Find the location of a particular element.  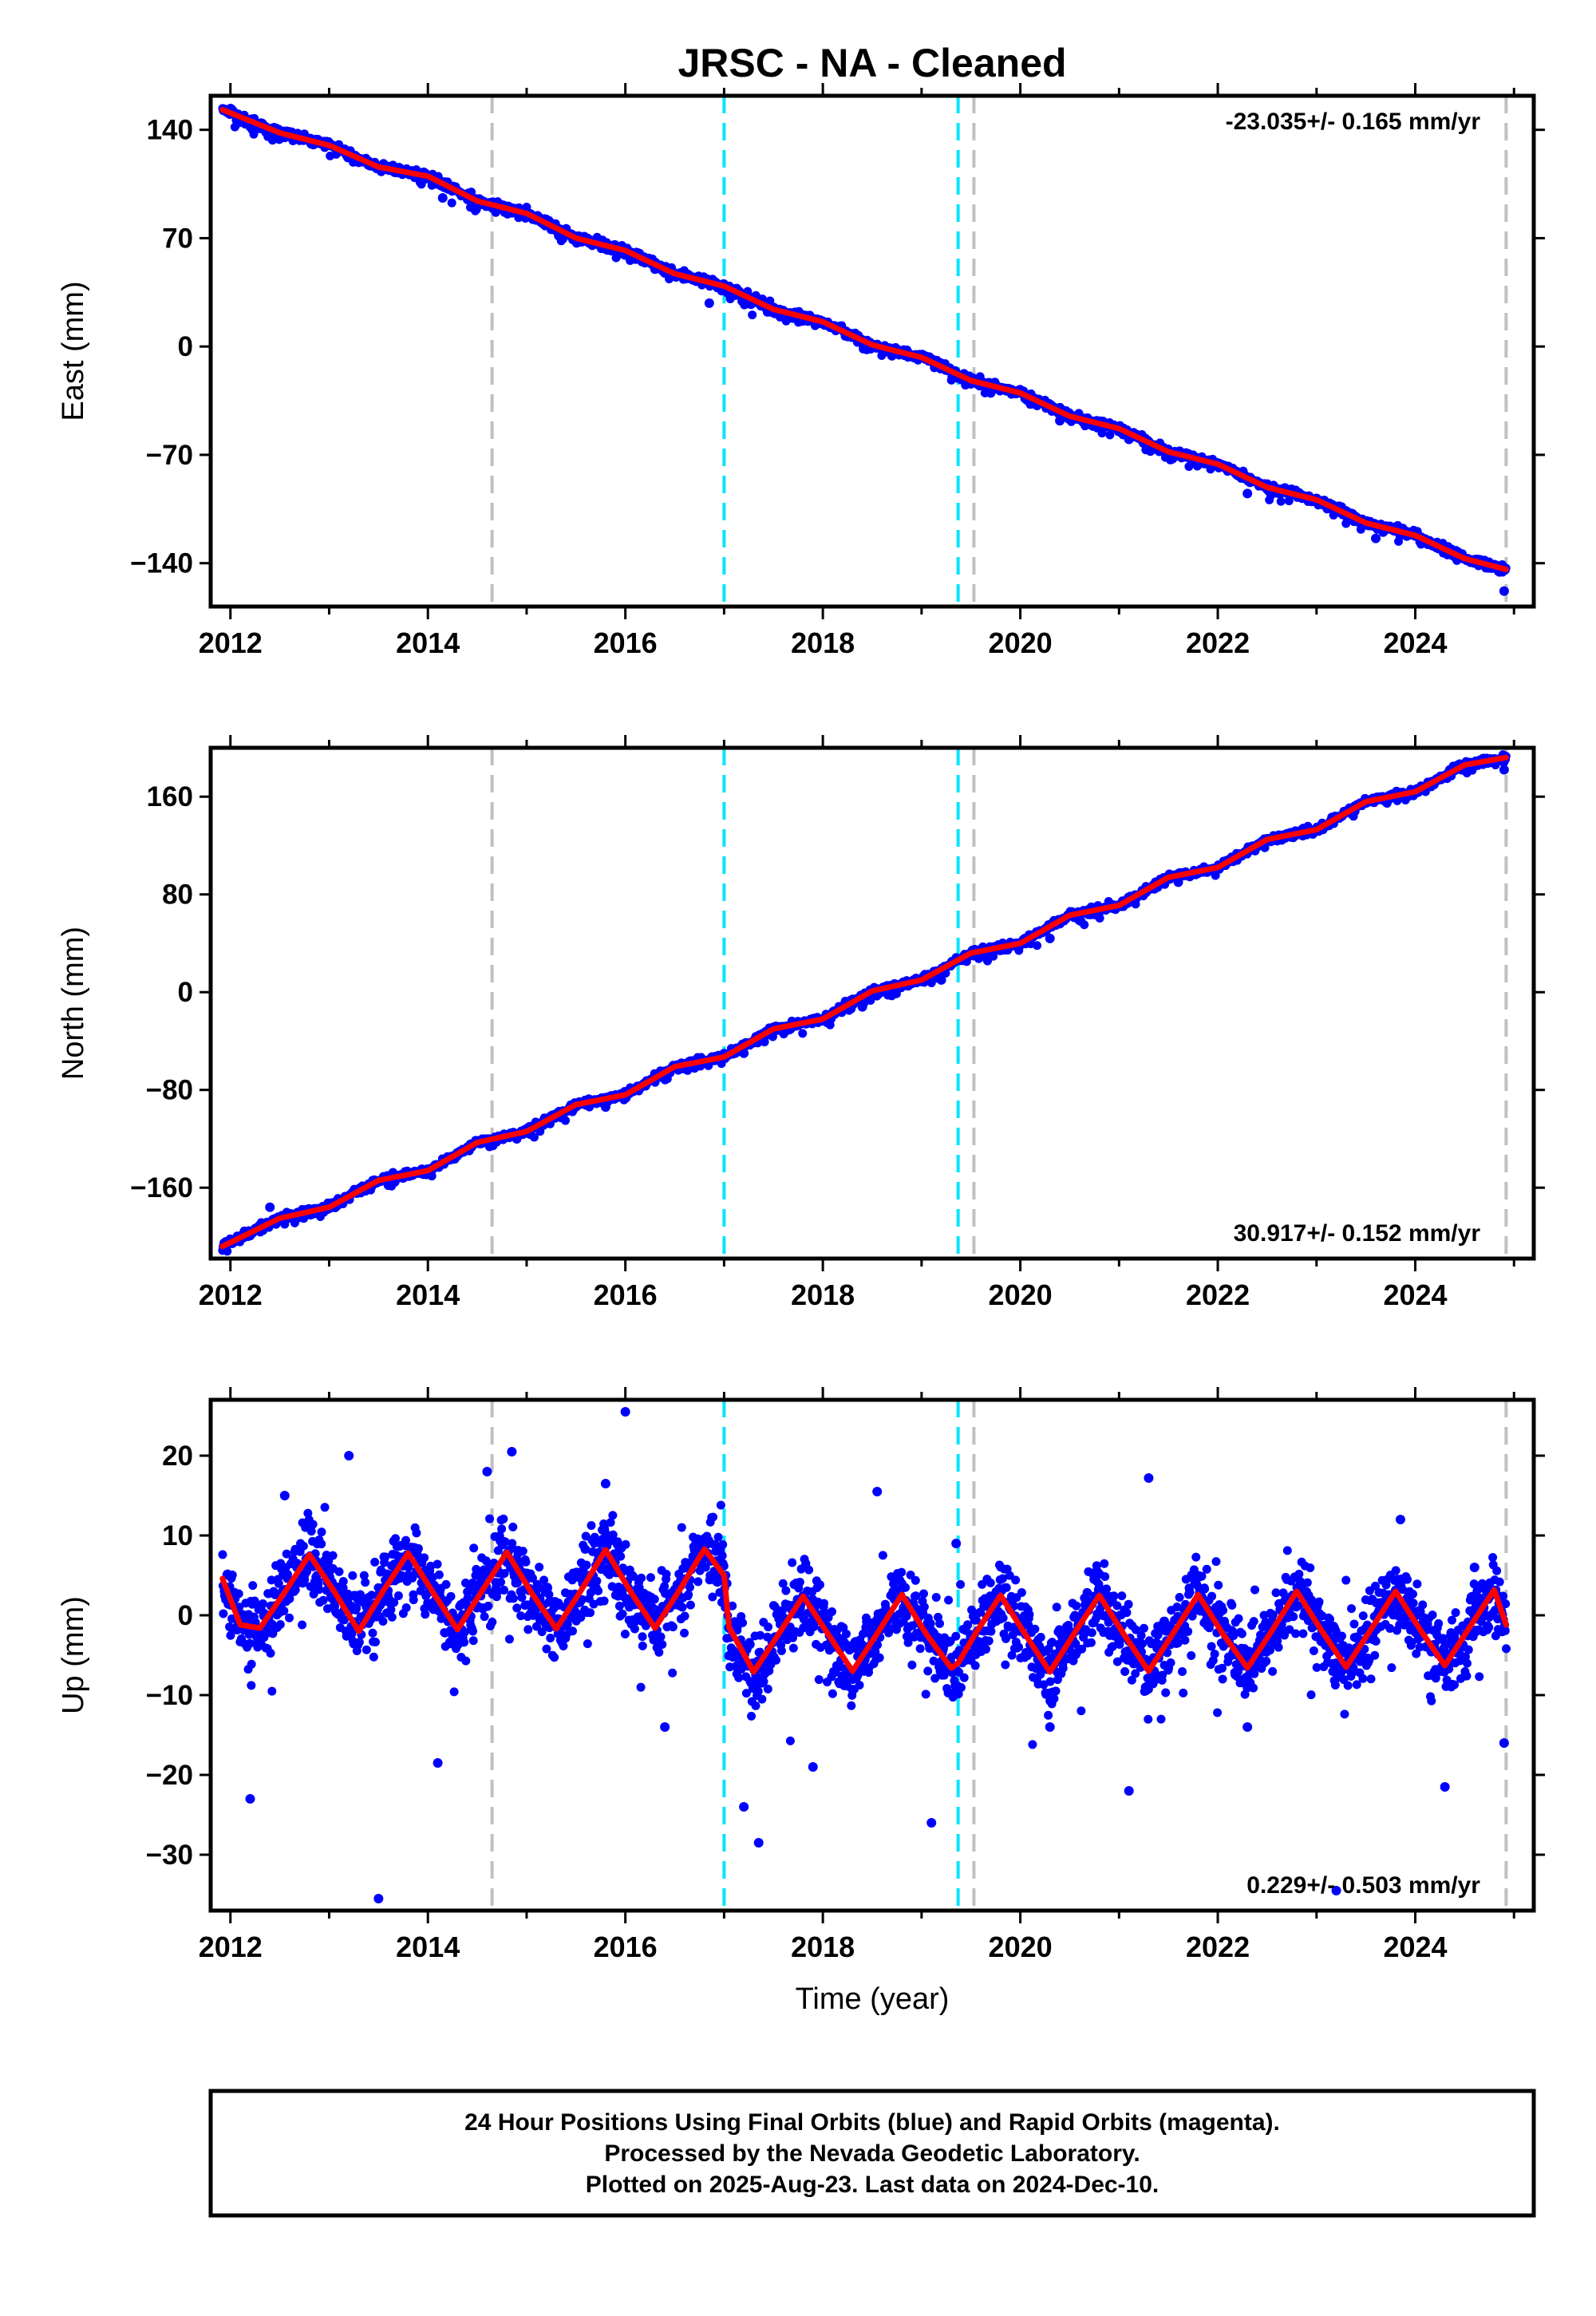

y-tick-label: 0 is located at coordinates (185, 992).